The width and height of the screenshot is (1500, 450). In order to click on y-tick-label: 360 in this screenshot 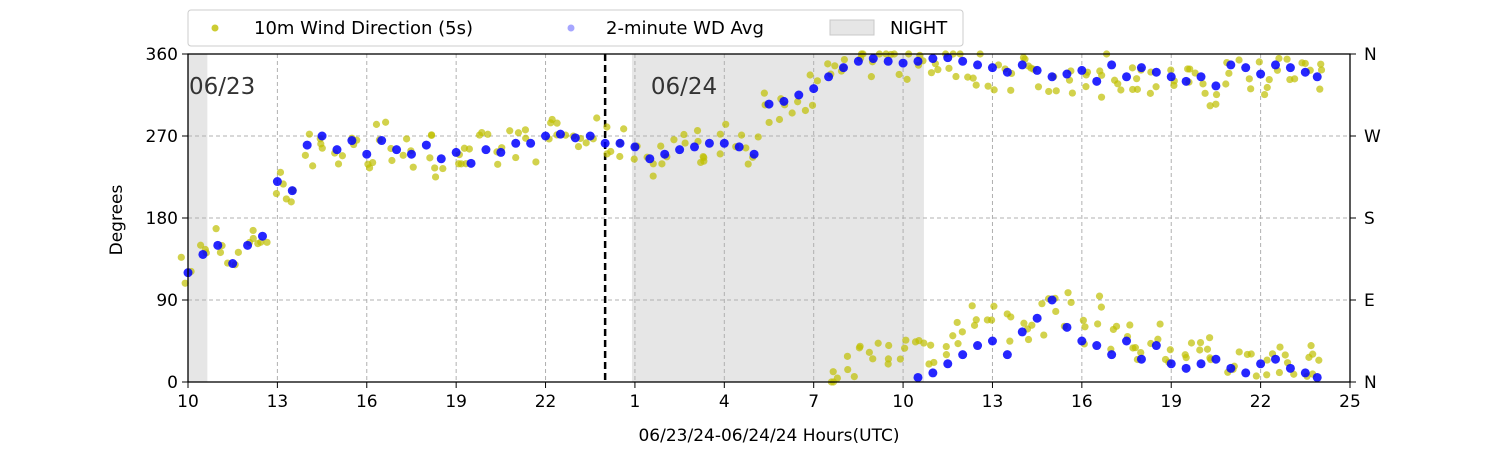, I will do `click(162, 55)`.